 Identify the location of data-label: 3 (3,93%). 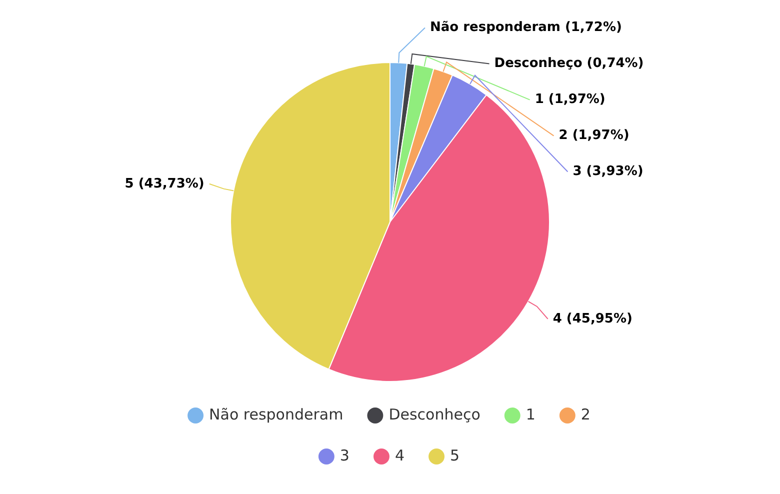
(608, 172).